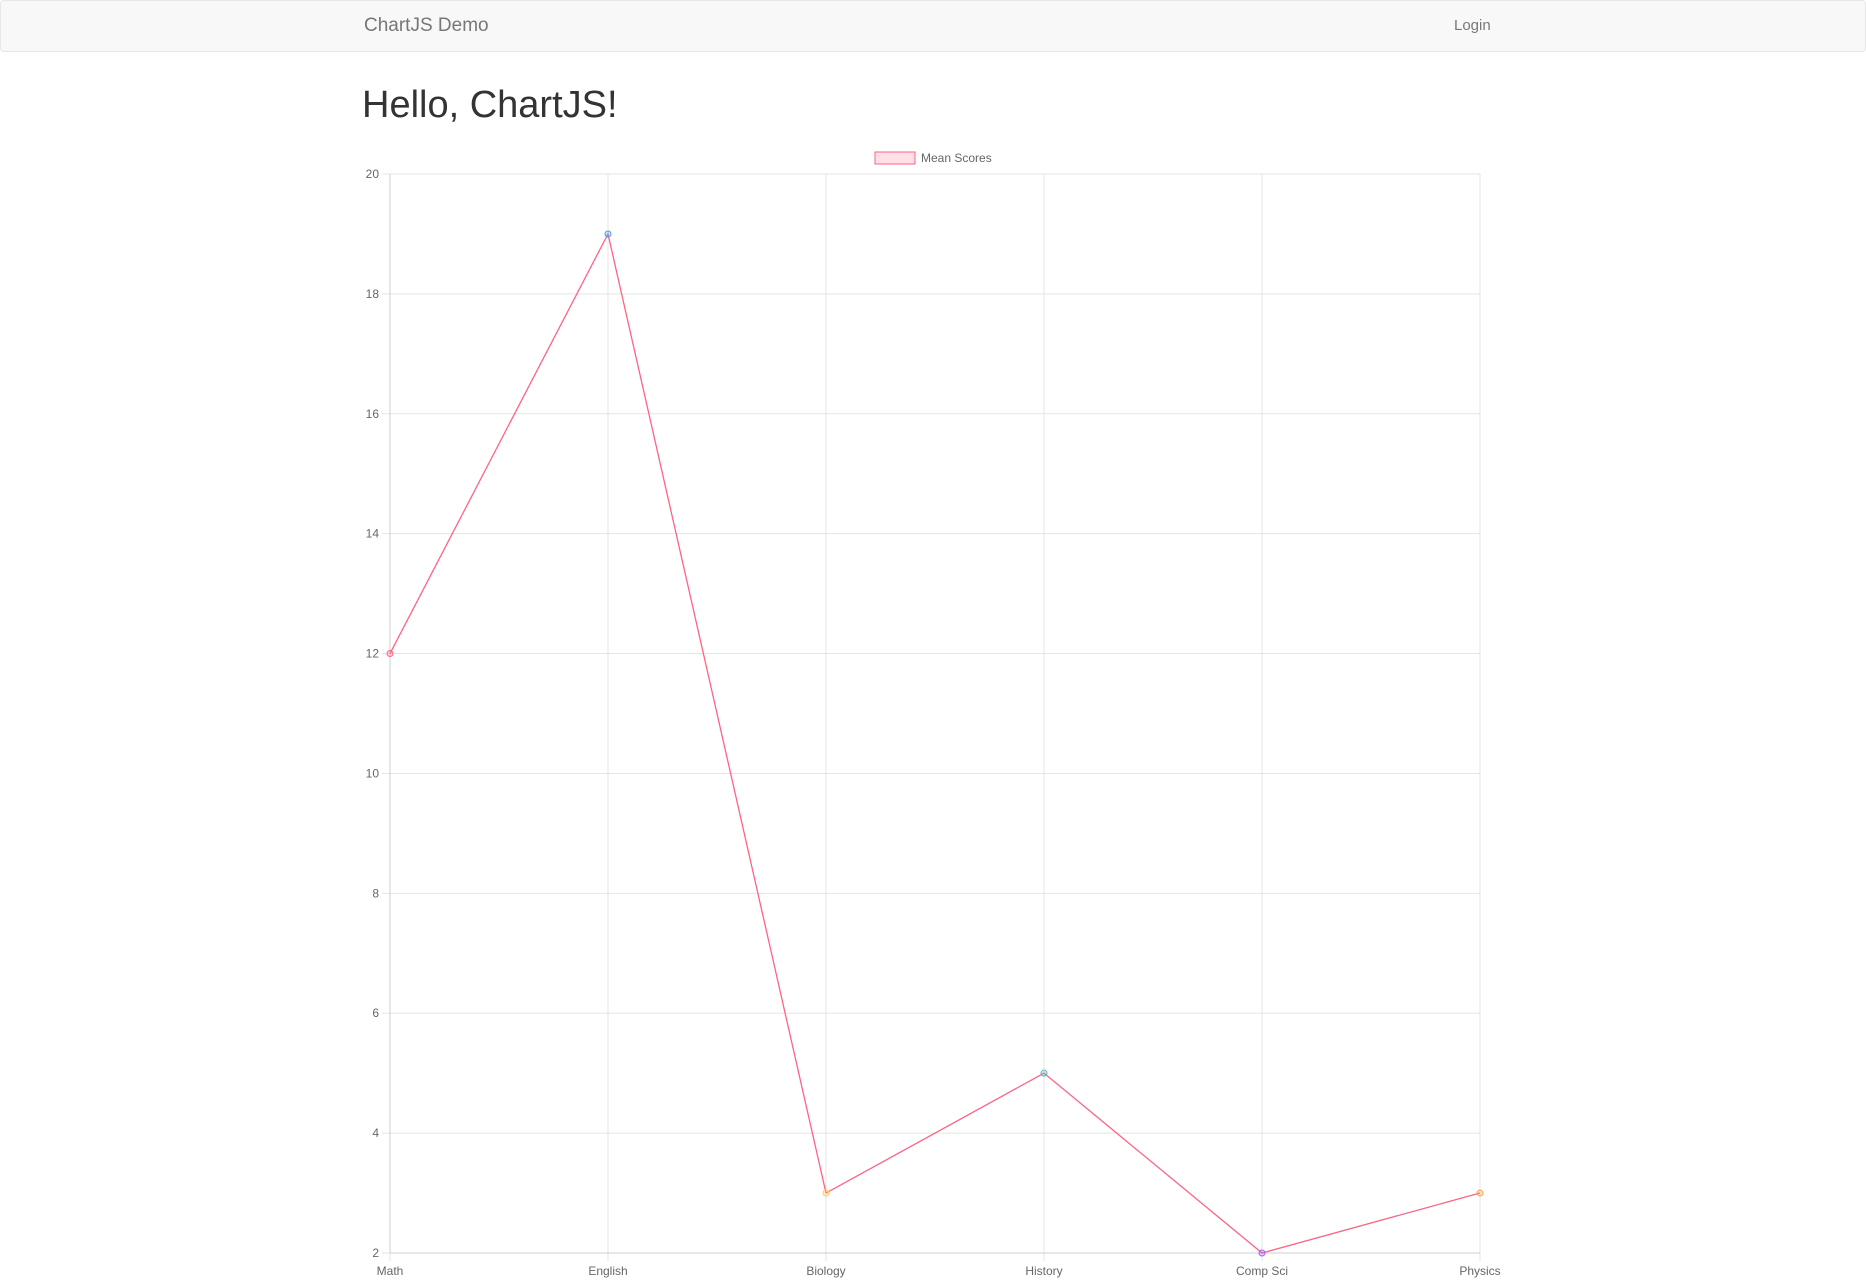 The image size is (1866, 1282). Describe the element at coordinates (1472, 25) in the screenshot. I see `login-link: Login` at that location.